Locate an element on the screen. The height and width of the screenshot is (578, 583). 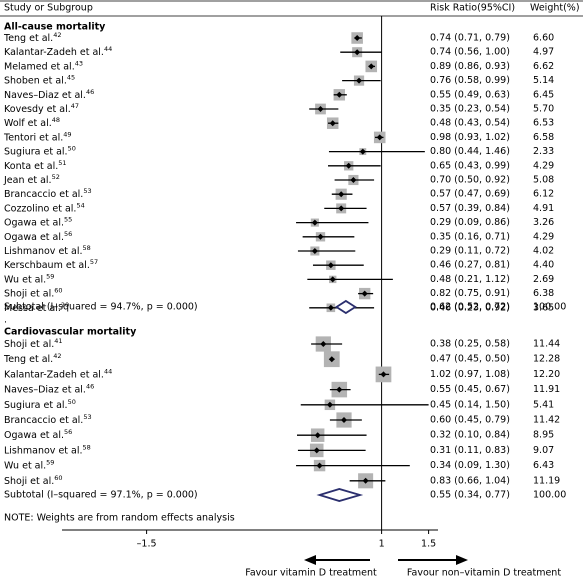
weight-label: 12.20 is located at coordinates (546, 374).